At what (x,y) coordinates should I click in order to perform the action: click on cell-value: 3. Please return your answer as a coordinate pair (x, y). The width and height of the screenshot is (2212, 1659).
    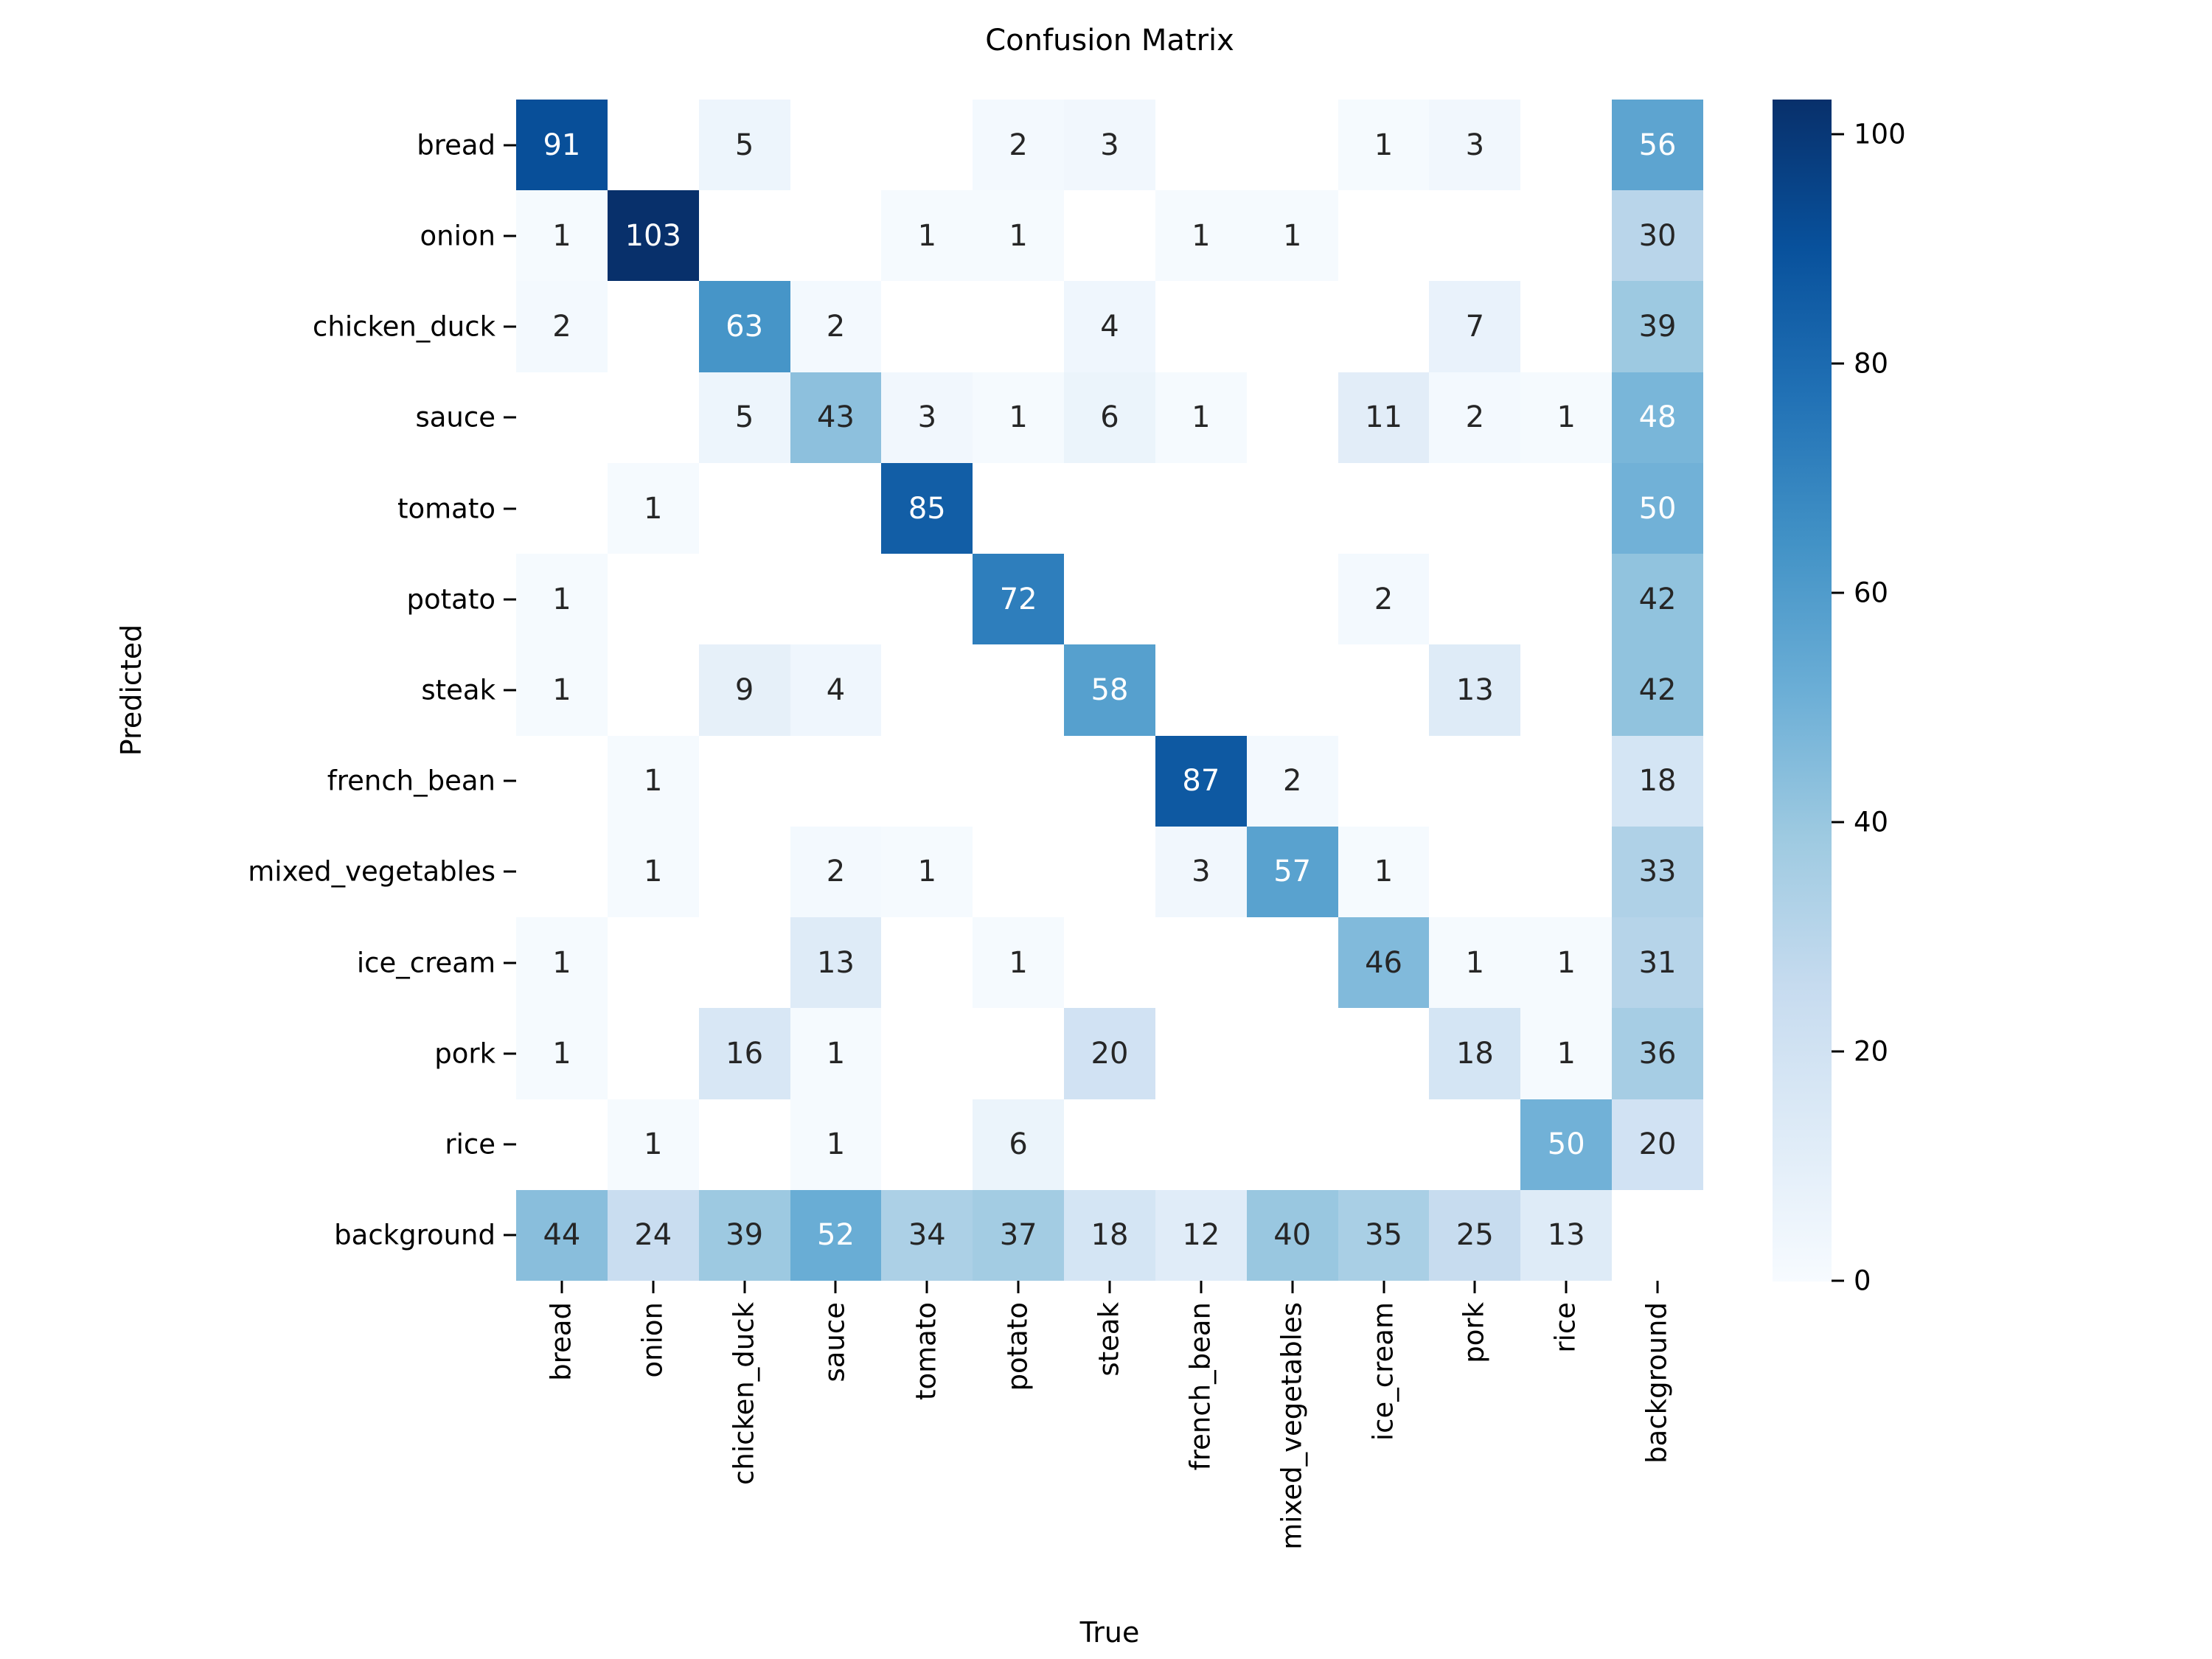
    Looking at the image, I should click on (1475, 145).